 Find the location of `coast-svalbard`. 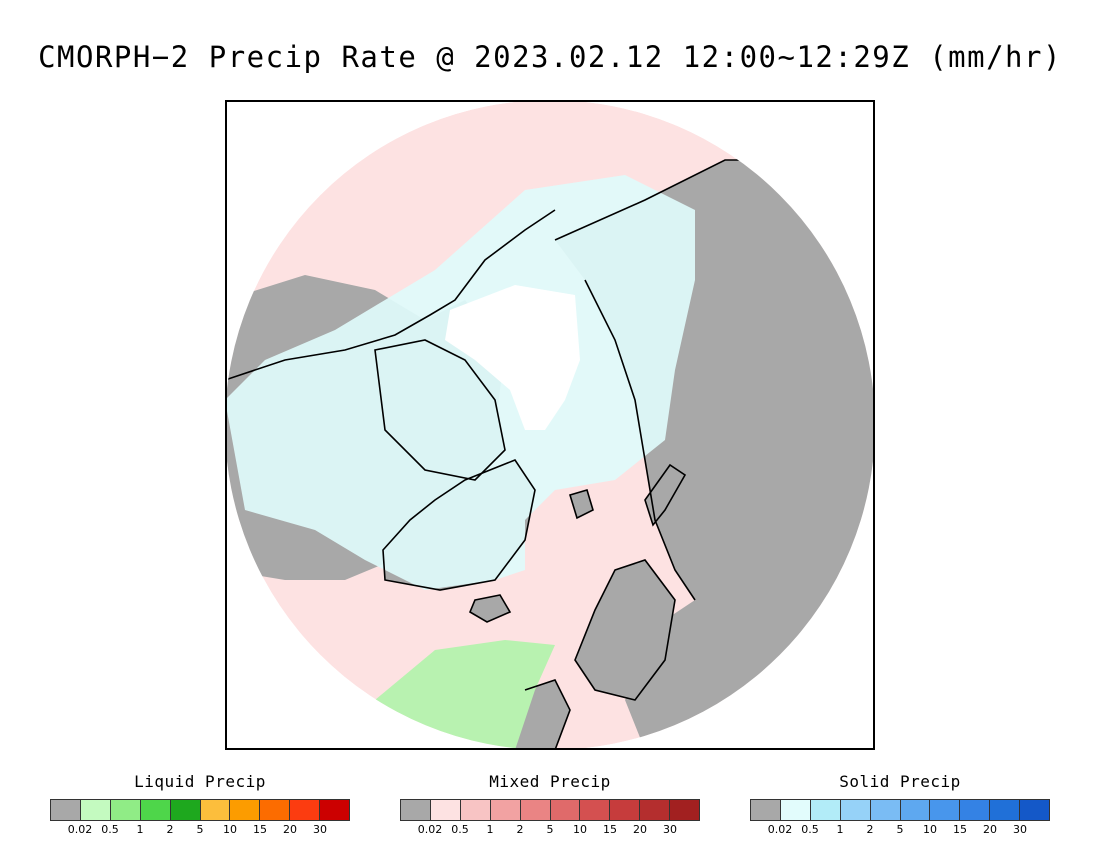

coast-svalbard is located at coordinates (581, 504).